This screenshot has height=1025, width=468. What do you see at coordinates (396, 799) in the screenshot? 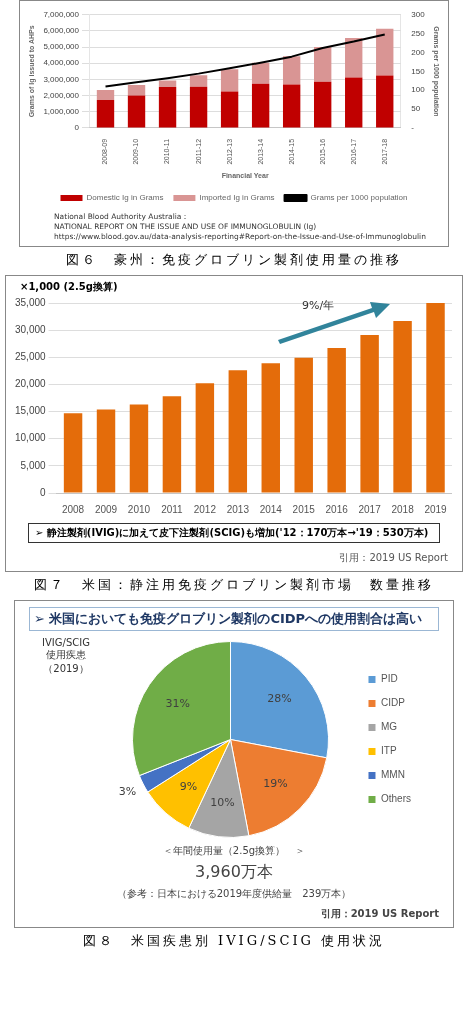
I see `legend-label: Others` at bounding box center [396, 799].